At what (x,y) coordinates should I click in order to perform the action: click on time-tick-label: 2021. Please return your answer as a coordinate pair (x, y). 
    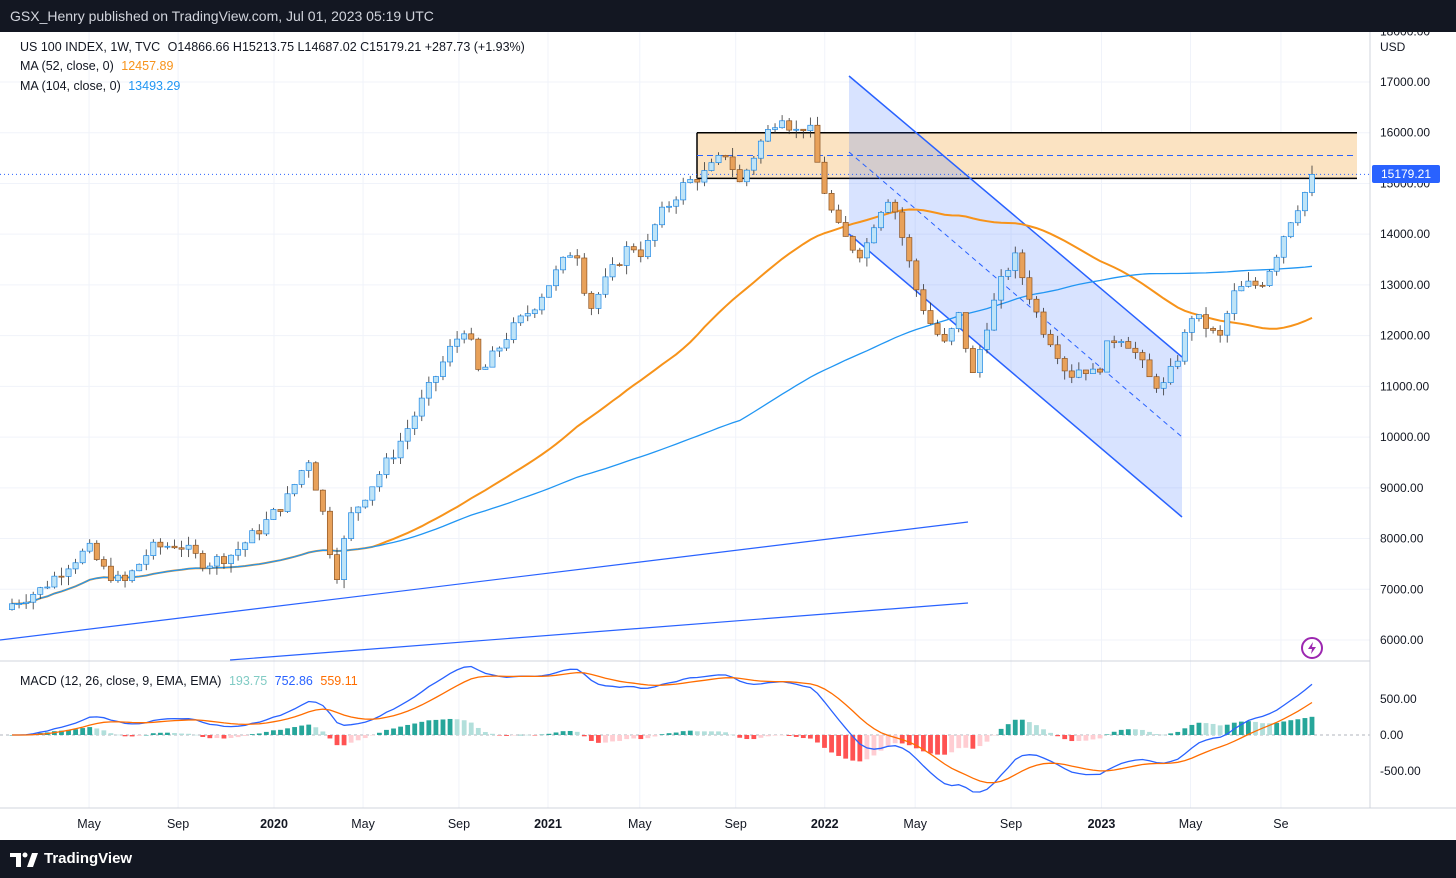
    Looking at the image, I should click on (548, 824).